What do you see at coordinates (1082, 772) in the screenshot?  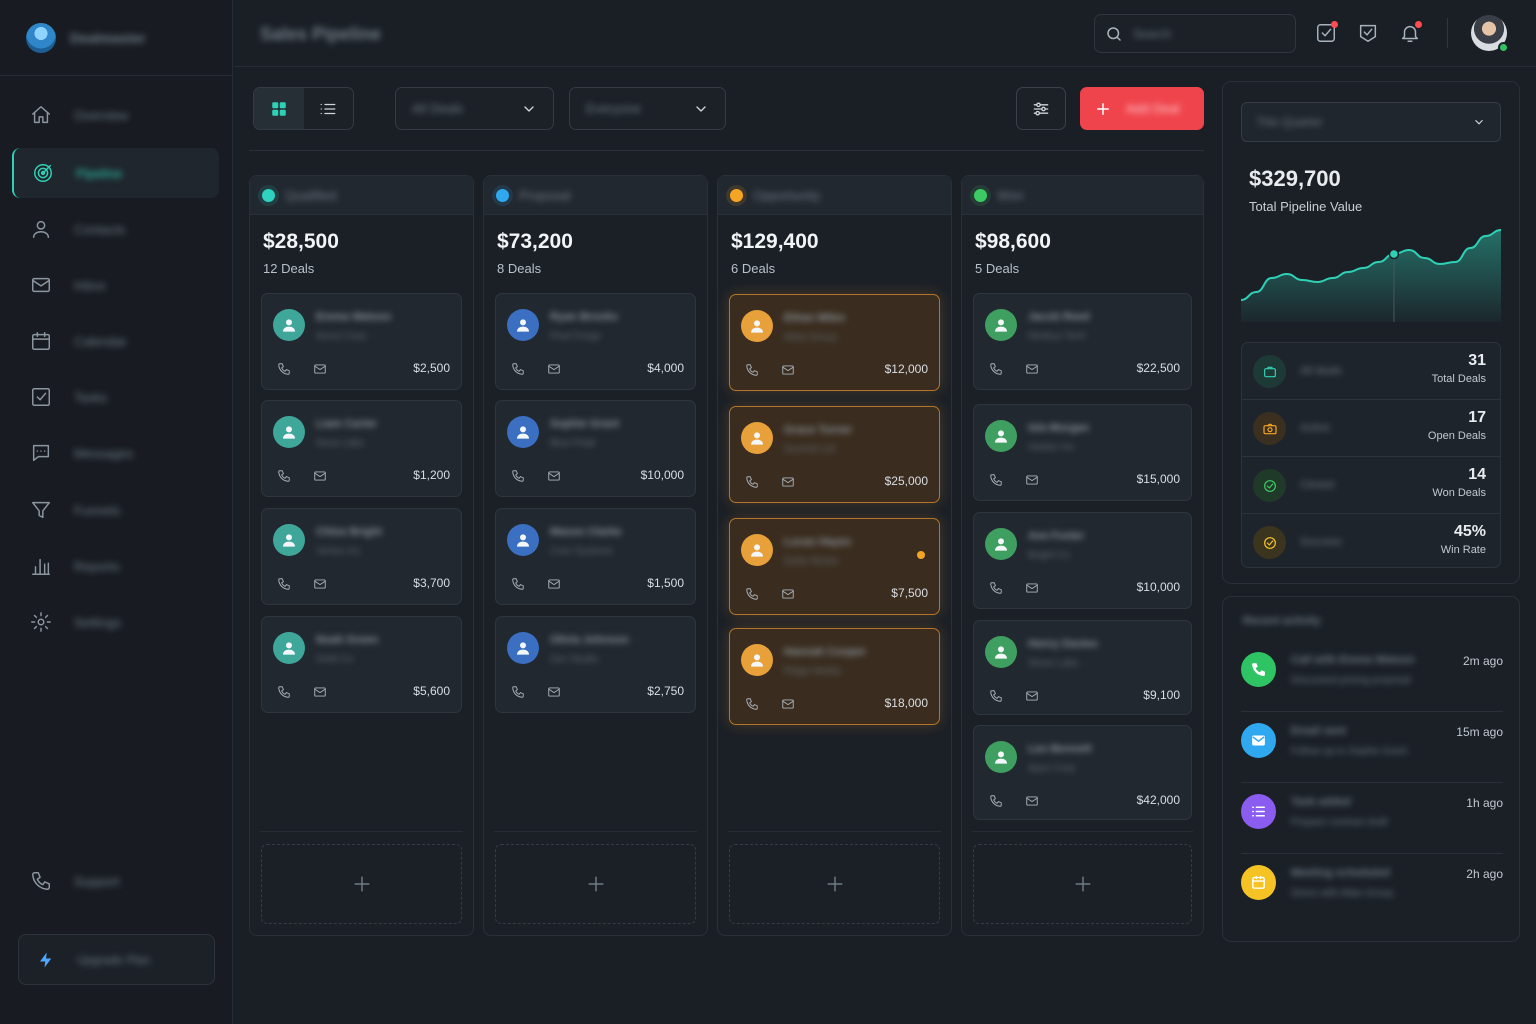 I see `deal-card: Leo Bennett Apex Corp $42,000` at bounding box center [1082, 772].